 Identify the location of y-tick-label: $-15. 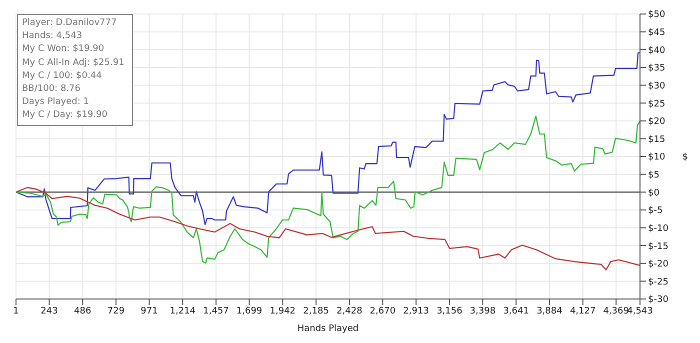
(658, 247).